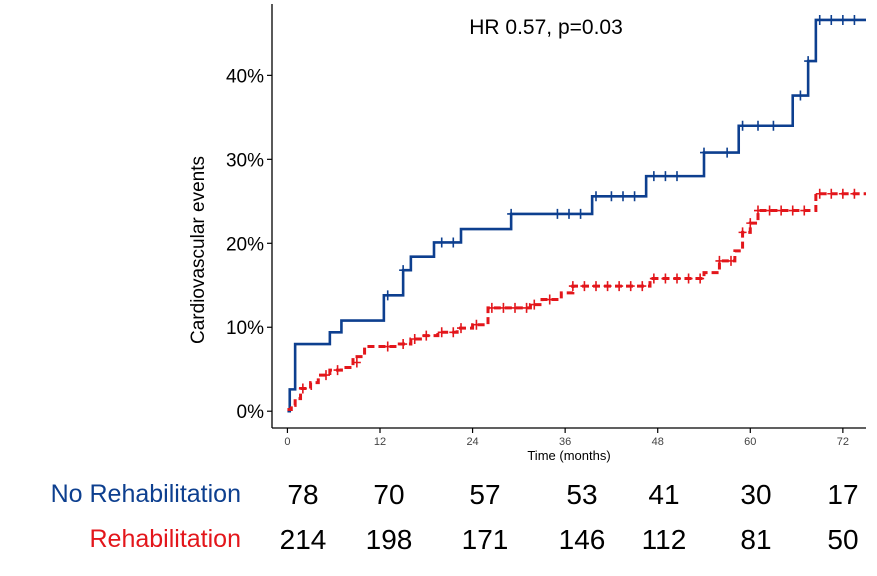 The width and height of the screenshot is (877, 576). What do you see at coordinates (303, 539) in the screenshot?
I see `risk-count: 214` at bounding box center [303, 539].